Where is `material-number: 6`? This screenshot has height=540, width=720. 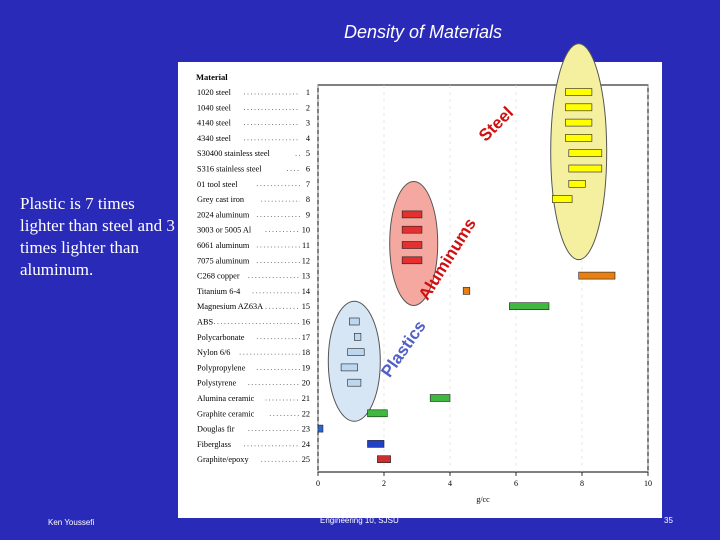
material-number: 6 is located at coordinates (308, 169).